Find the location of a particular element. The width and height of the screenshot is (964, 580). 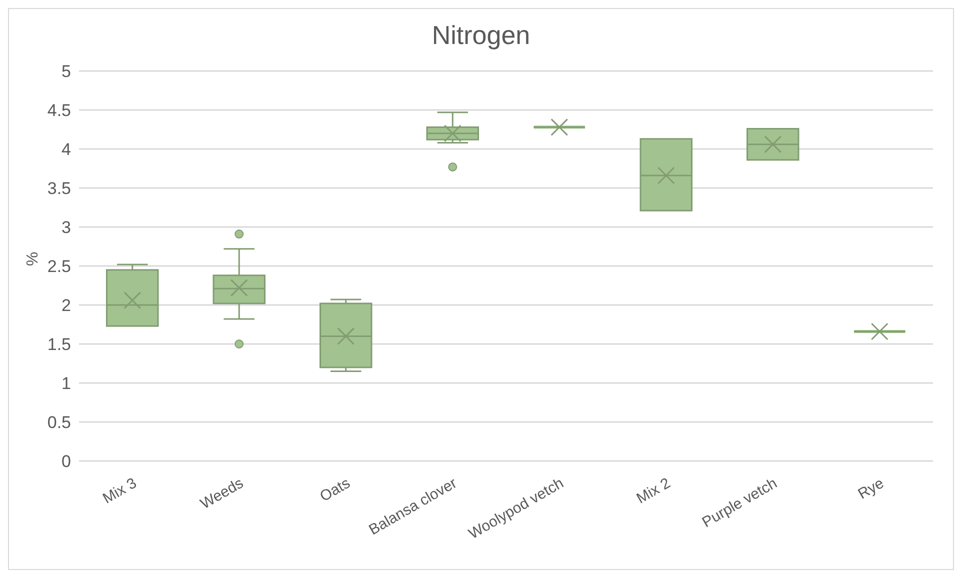

y-tick-label: 1.5 is located at coordinates (59, 344).